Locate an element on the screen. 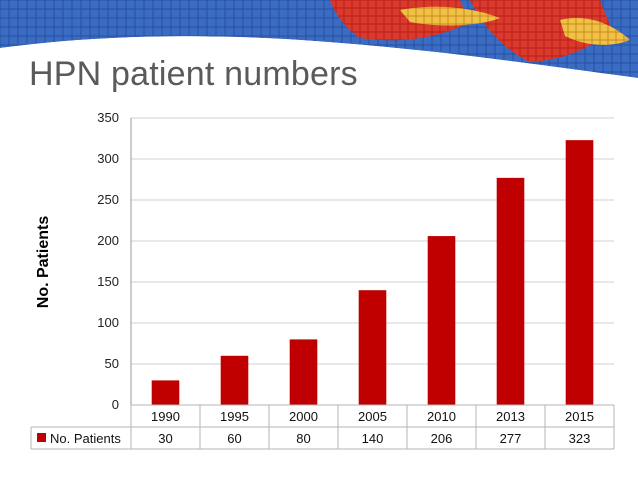  legend-series-name: No. Patients is located at coordinates (85, 438).